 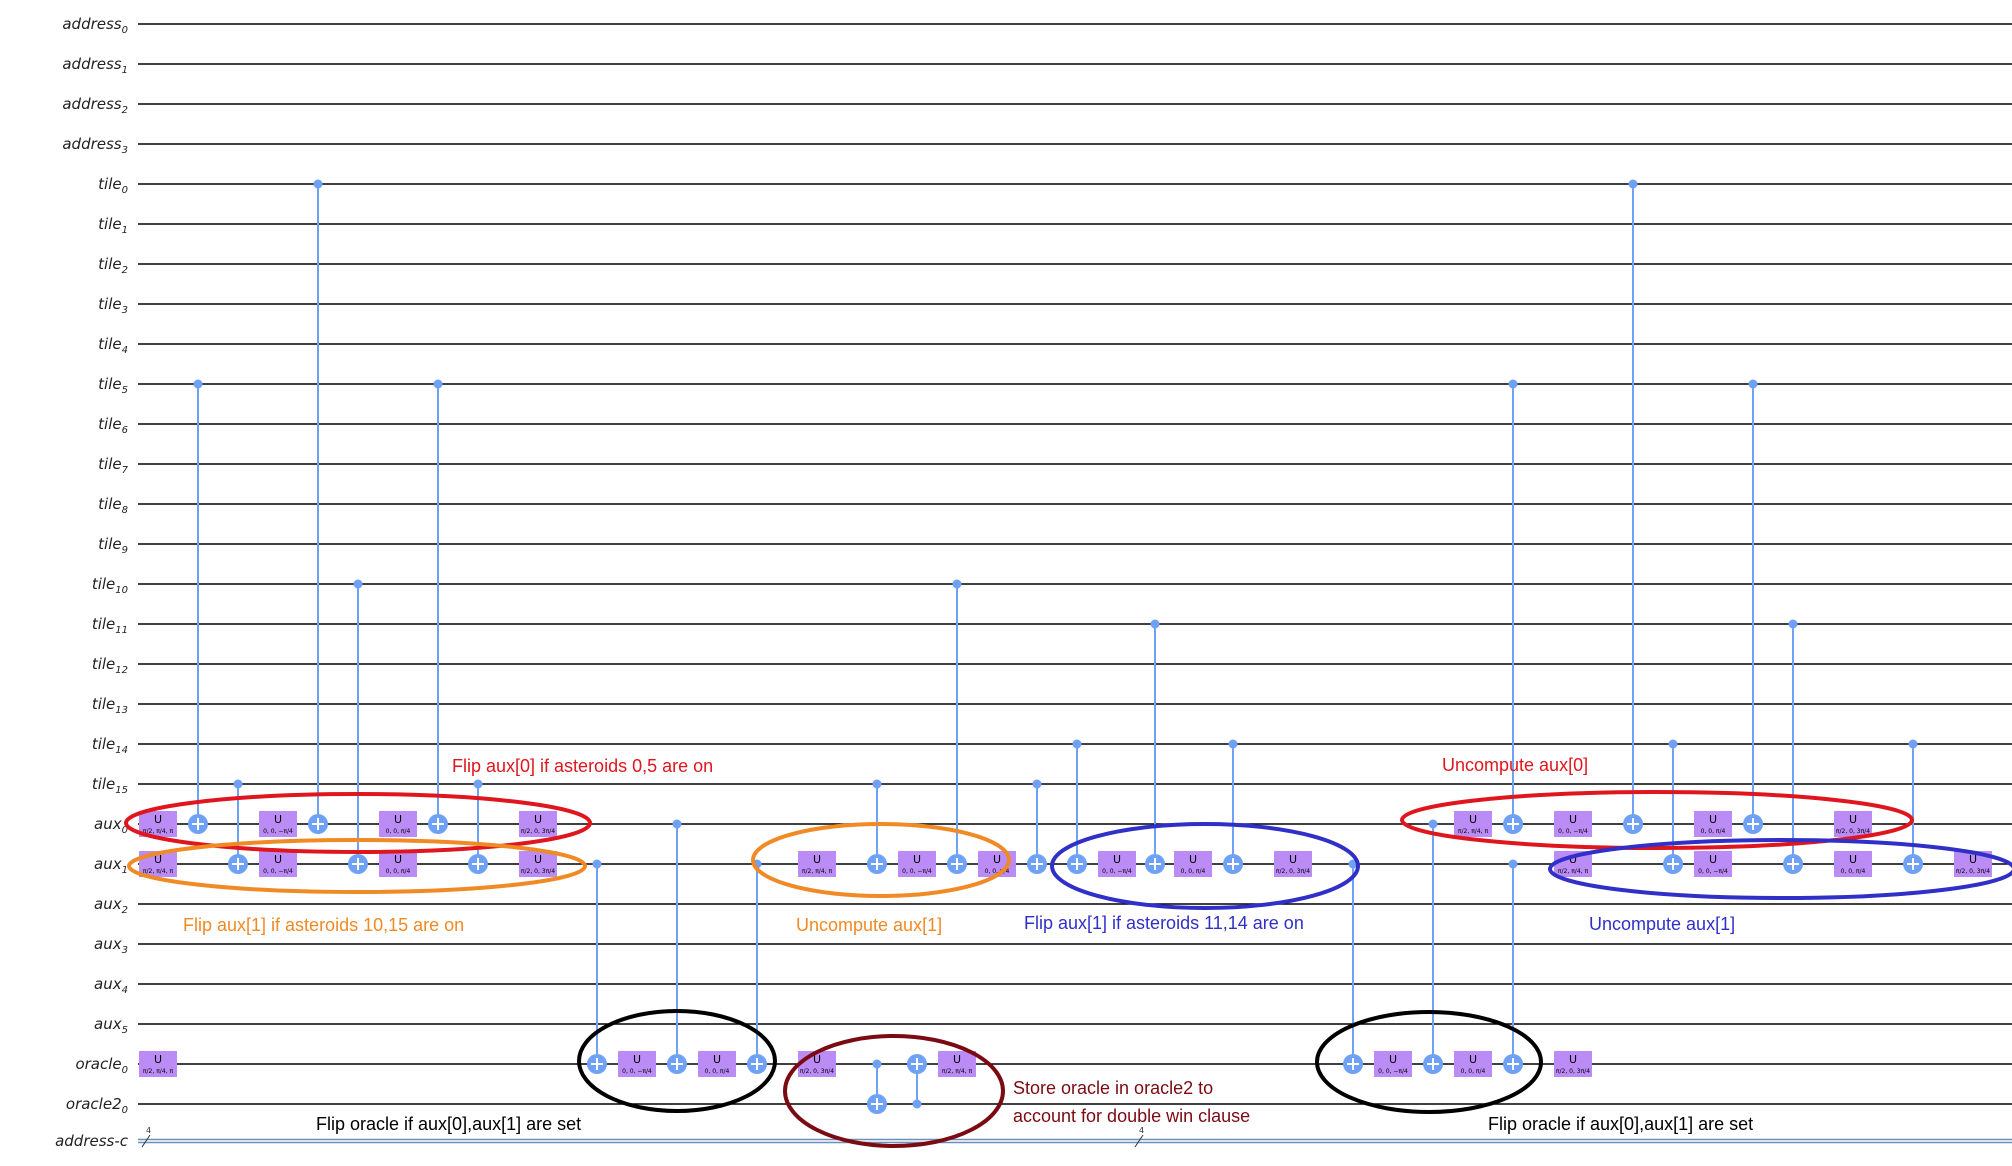 I want to click on annotation-text: Uncompute aux[0], so click(x=1515, y=765).